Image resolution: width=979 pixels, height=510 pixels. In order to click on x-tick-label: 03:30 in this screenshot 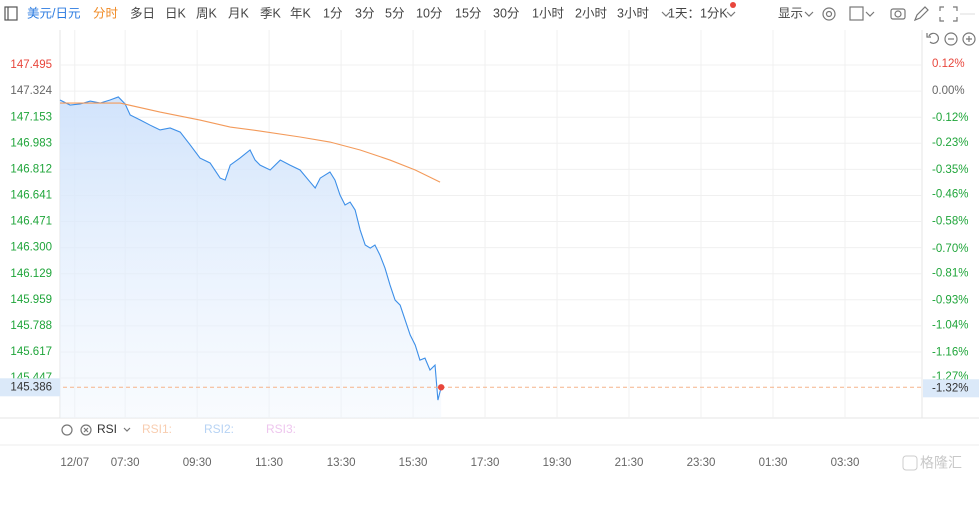, I will do `click(845, 463)`.